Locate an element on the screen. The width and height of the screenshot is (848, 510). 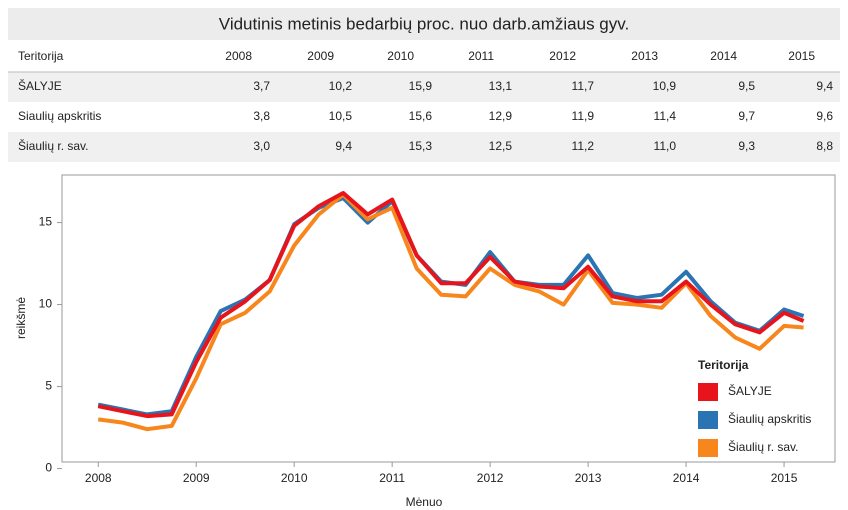
table-header-cell: 2009 is located at coordinates (320, 56).